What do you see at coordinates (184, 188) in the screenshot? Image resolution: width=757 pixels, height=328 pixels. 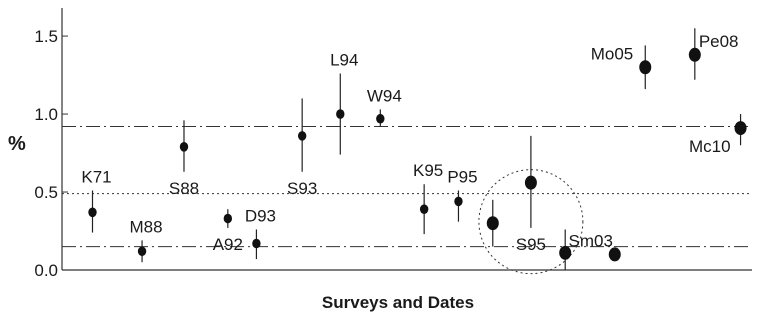 I see `point-label: S88` at bounding box center [184, 188].